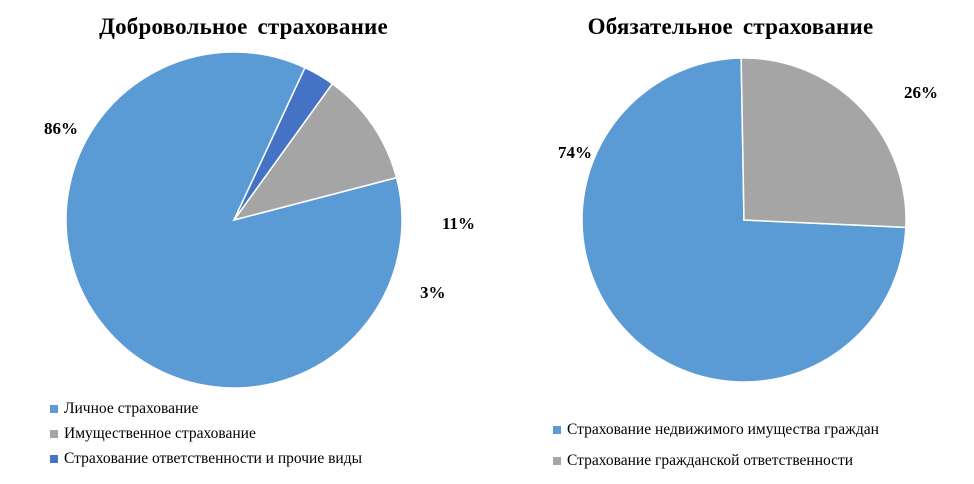 The image size is (974, 484). I want to click on legend-item: Имущественное страхование, so click(206, 433).